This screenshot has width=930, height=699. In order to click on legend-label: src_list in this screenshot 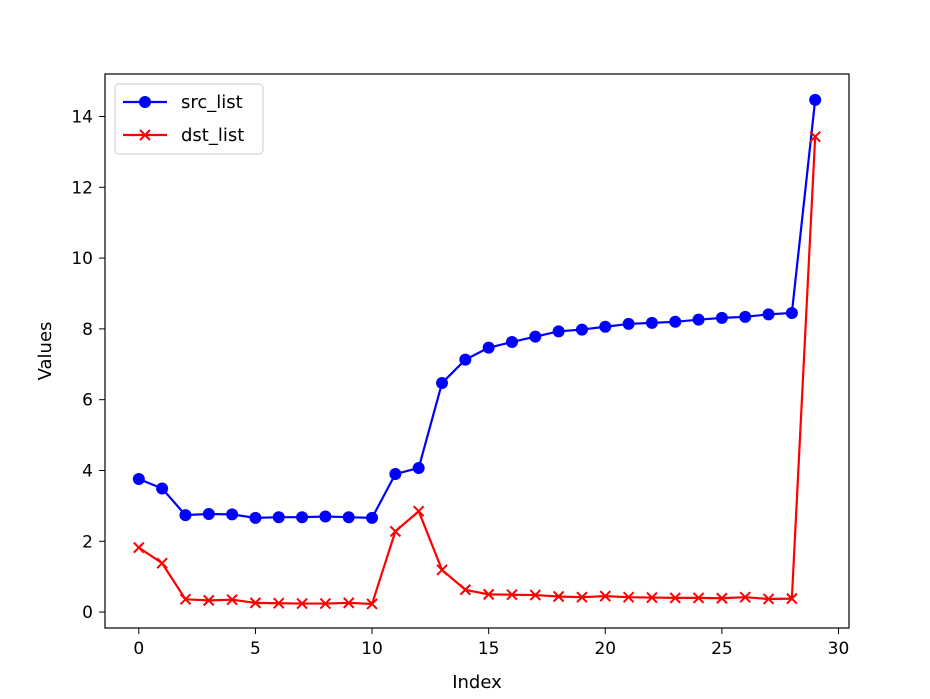, I will do `click(212, 102)`.